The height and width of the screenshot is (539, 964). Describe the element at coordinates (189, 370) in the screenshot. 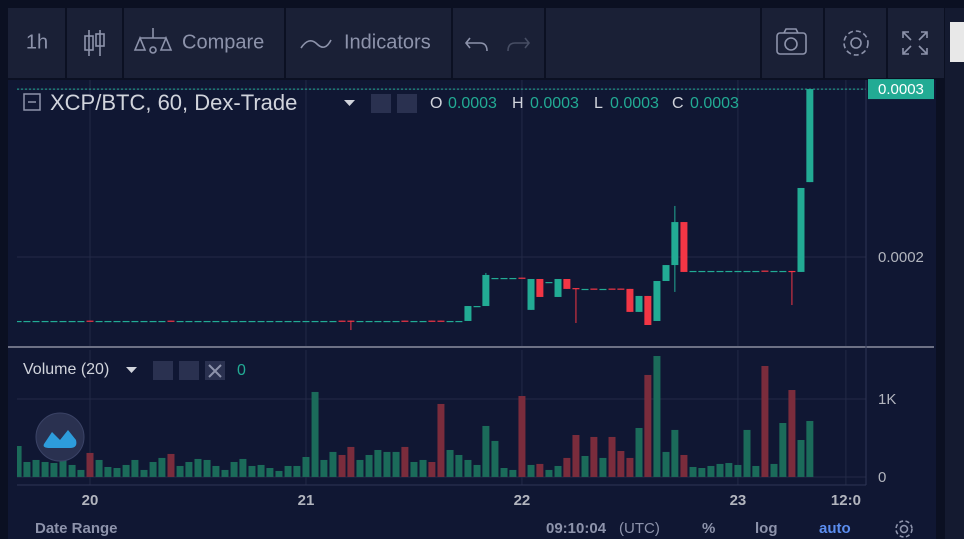

I see `volume-settings-button` at that location.